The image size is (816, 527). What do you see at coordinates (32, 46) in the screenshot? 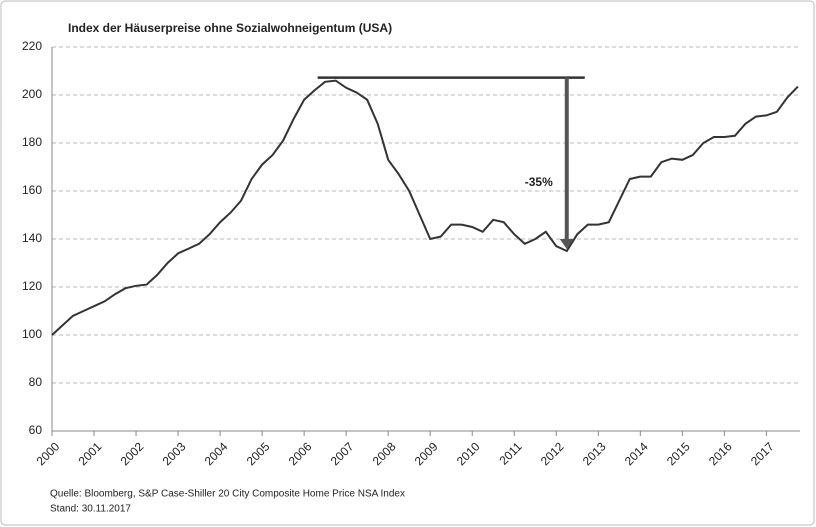
I see `y-tick-label: 220` at bounding box center [32, 46].